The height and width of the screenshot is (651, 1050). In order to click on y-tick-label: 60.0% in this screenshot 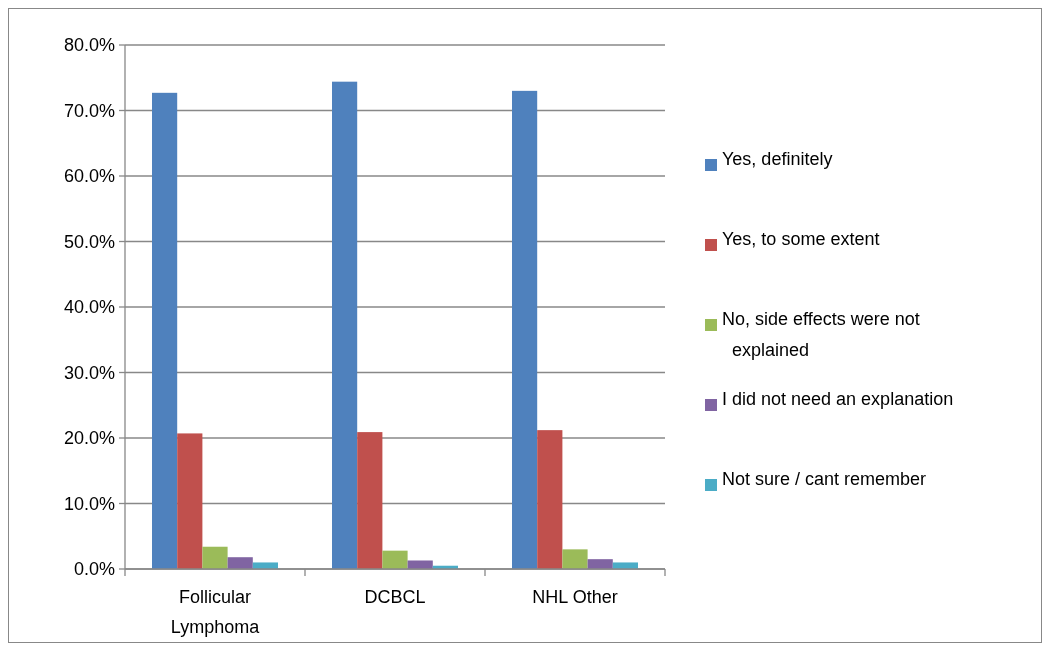, I will do `click(89, 176)`.